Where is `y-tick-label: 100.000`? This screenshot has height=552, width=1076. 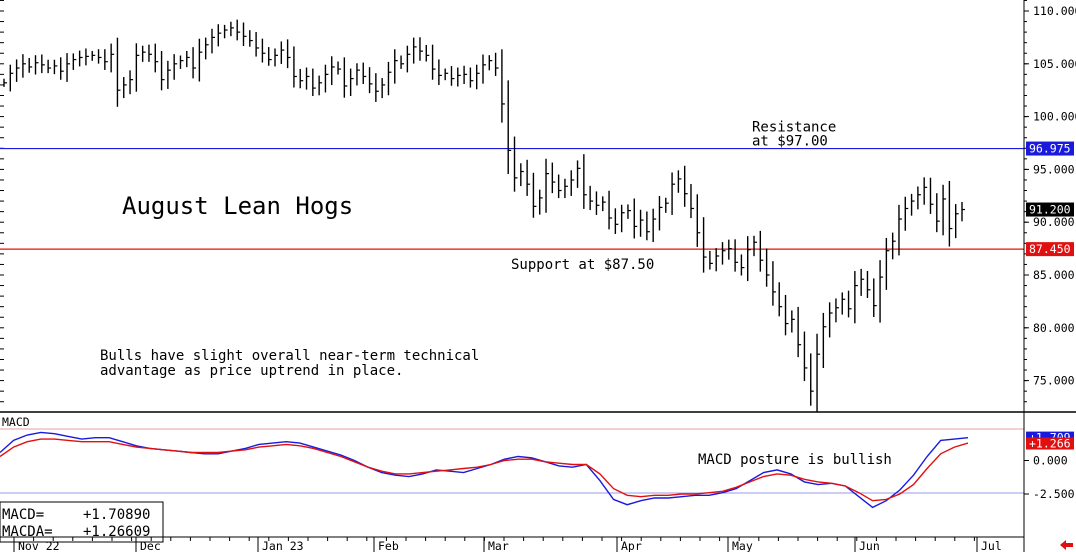
y-tick-label: 100.000 is located at coordinates (1054, 117).